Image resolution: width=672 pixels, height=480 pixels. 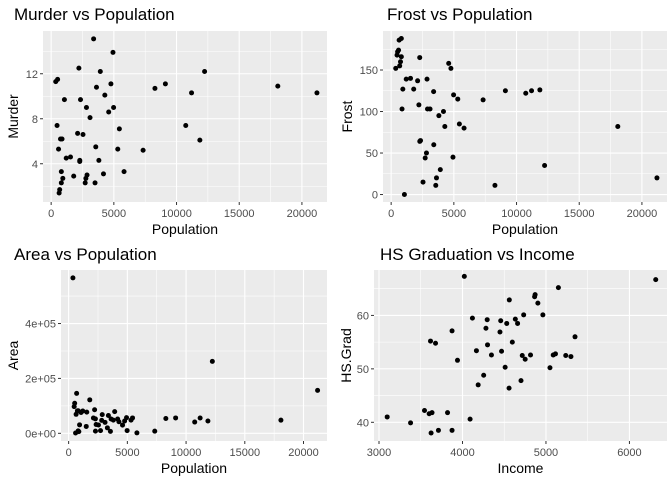 I want to click on y-tick-label: 0, so click(x=375, y=196).